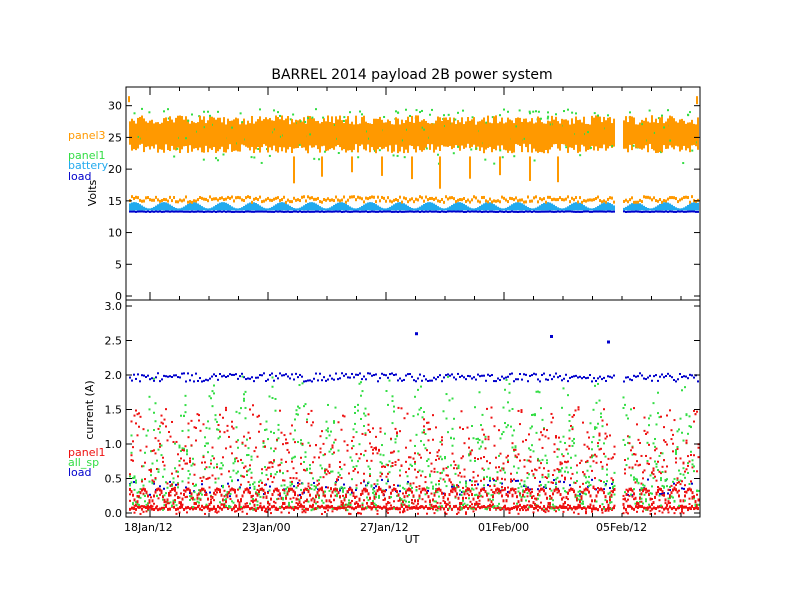 Image resolution: width=792 pixels, height=612 pixels. Describe the element at coordinates (118, 264) in the screenshot. I see `voltage-y-tick-label: 5` at that location.